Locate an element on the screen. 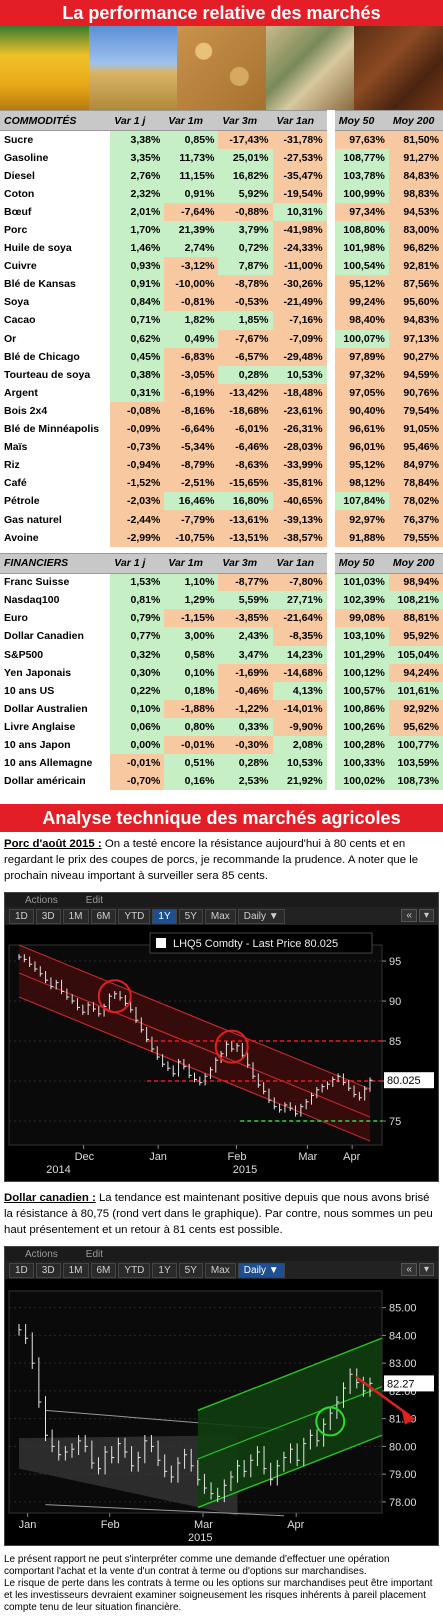  value-cell: 90,40% is located at coordinates (361, 410).